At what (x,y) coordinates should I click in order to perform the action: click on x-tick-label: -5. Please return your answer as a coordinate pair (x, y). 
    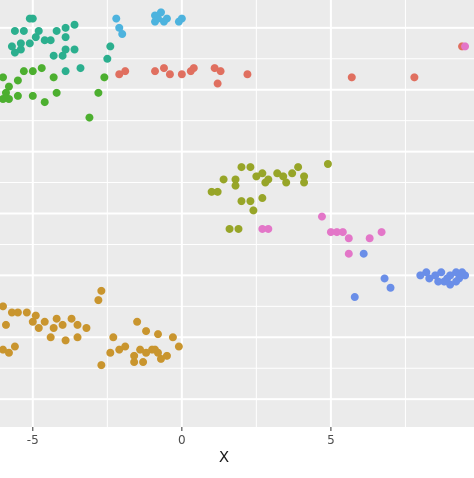
    Looking at the image, I should click on (33, 440).